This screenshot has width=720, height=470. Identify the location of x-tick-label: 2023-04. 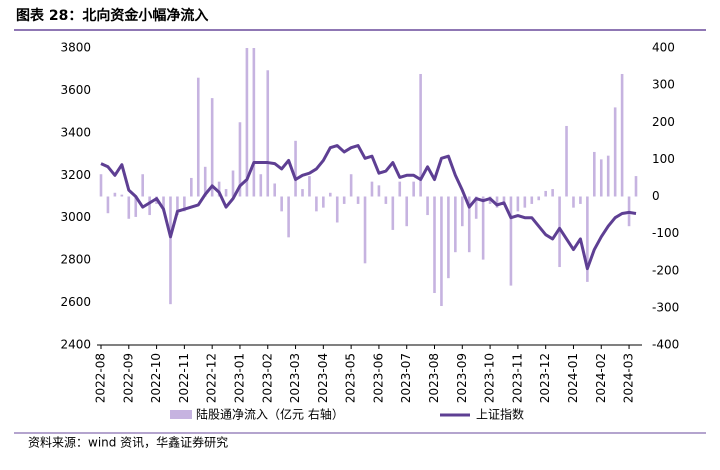
(323, 378).